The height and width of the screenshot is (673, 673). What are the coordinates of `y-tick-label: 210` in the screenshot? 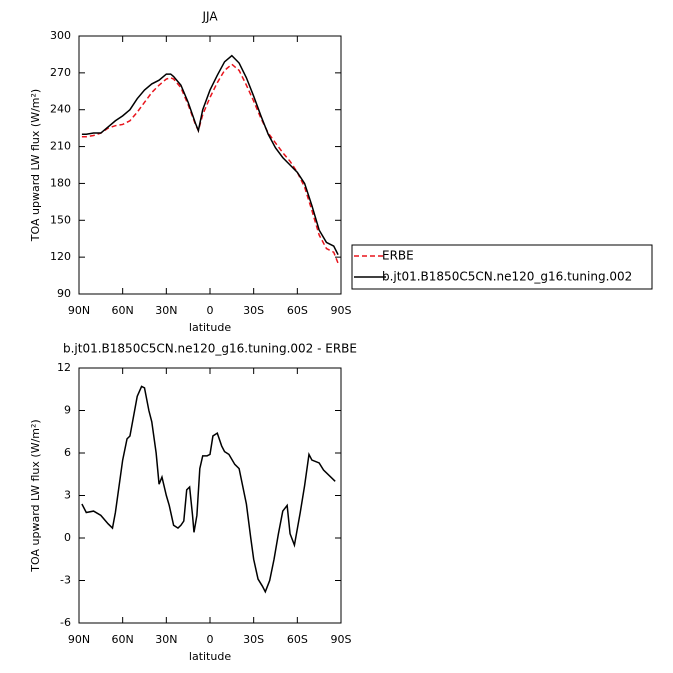 It's located at (60, 146).